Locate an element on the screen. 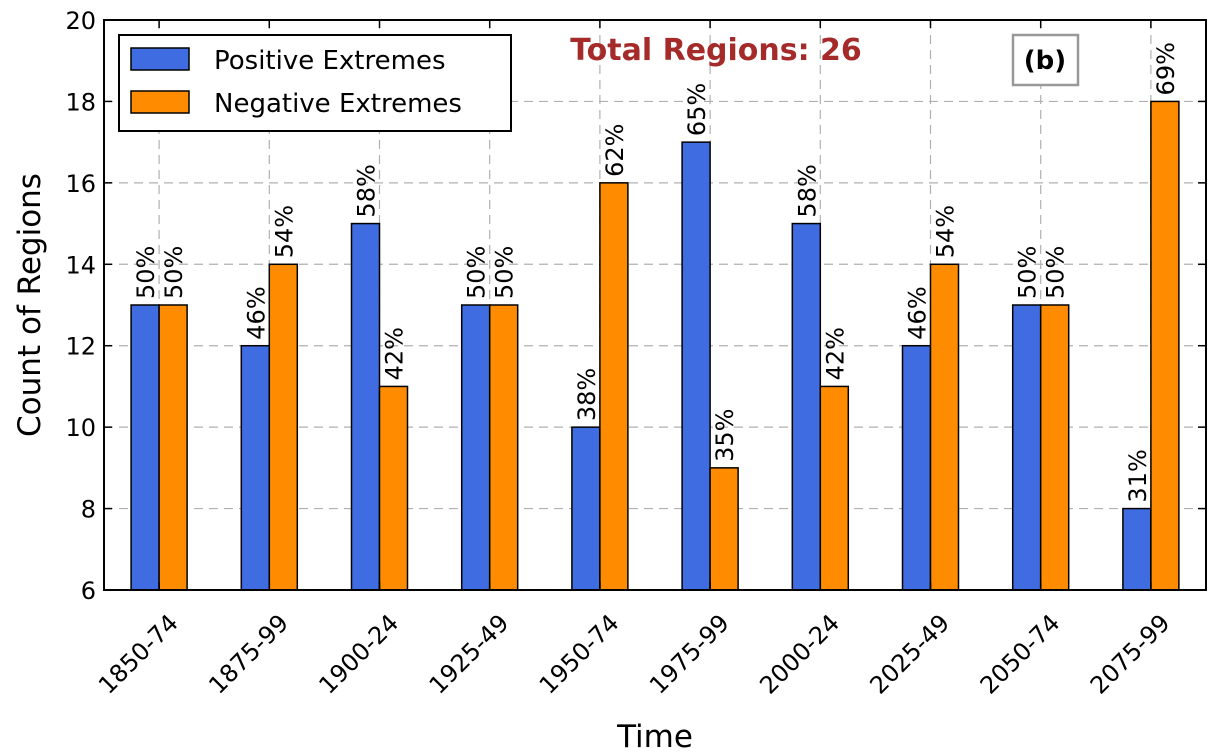  y-tick-label: 16 is located at coordinates (80, 184).